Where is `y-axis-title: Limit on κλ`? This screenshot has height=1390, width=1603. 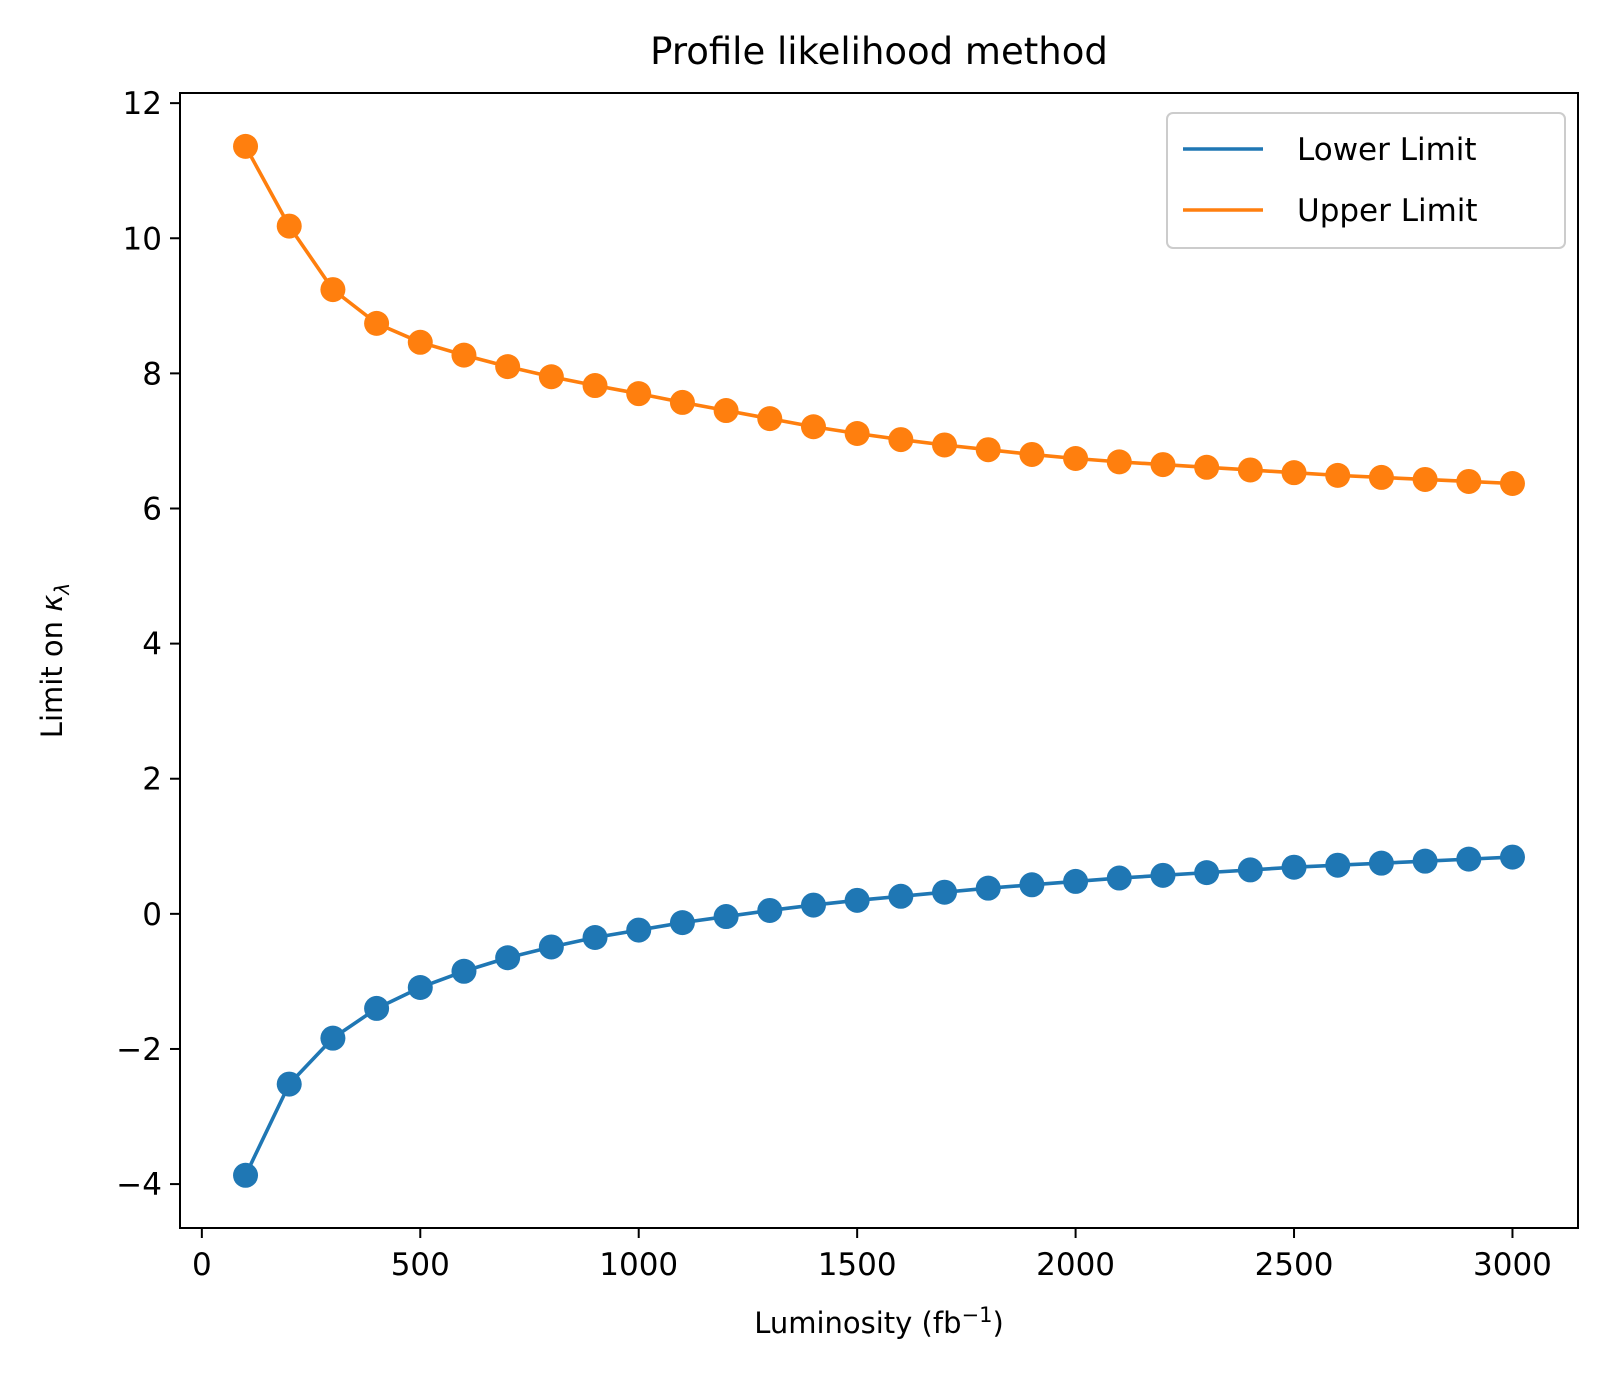
y-axis-title: Limit on κλ is located at coordinates (54, 660).